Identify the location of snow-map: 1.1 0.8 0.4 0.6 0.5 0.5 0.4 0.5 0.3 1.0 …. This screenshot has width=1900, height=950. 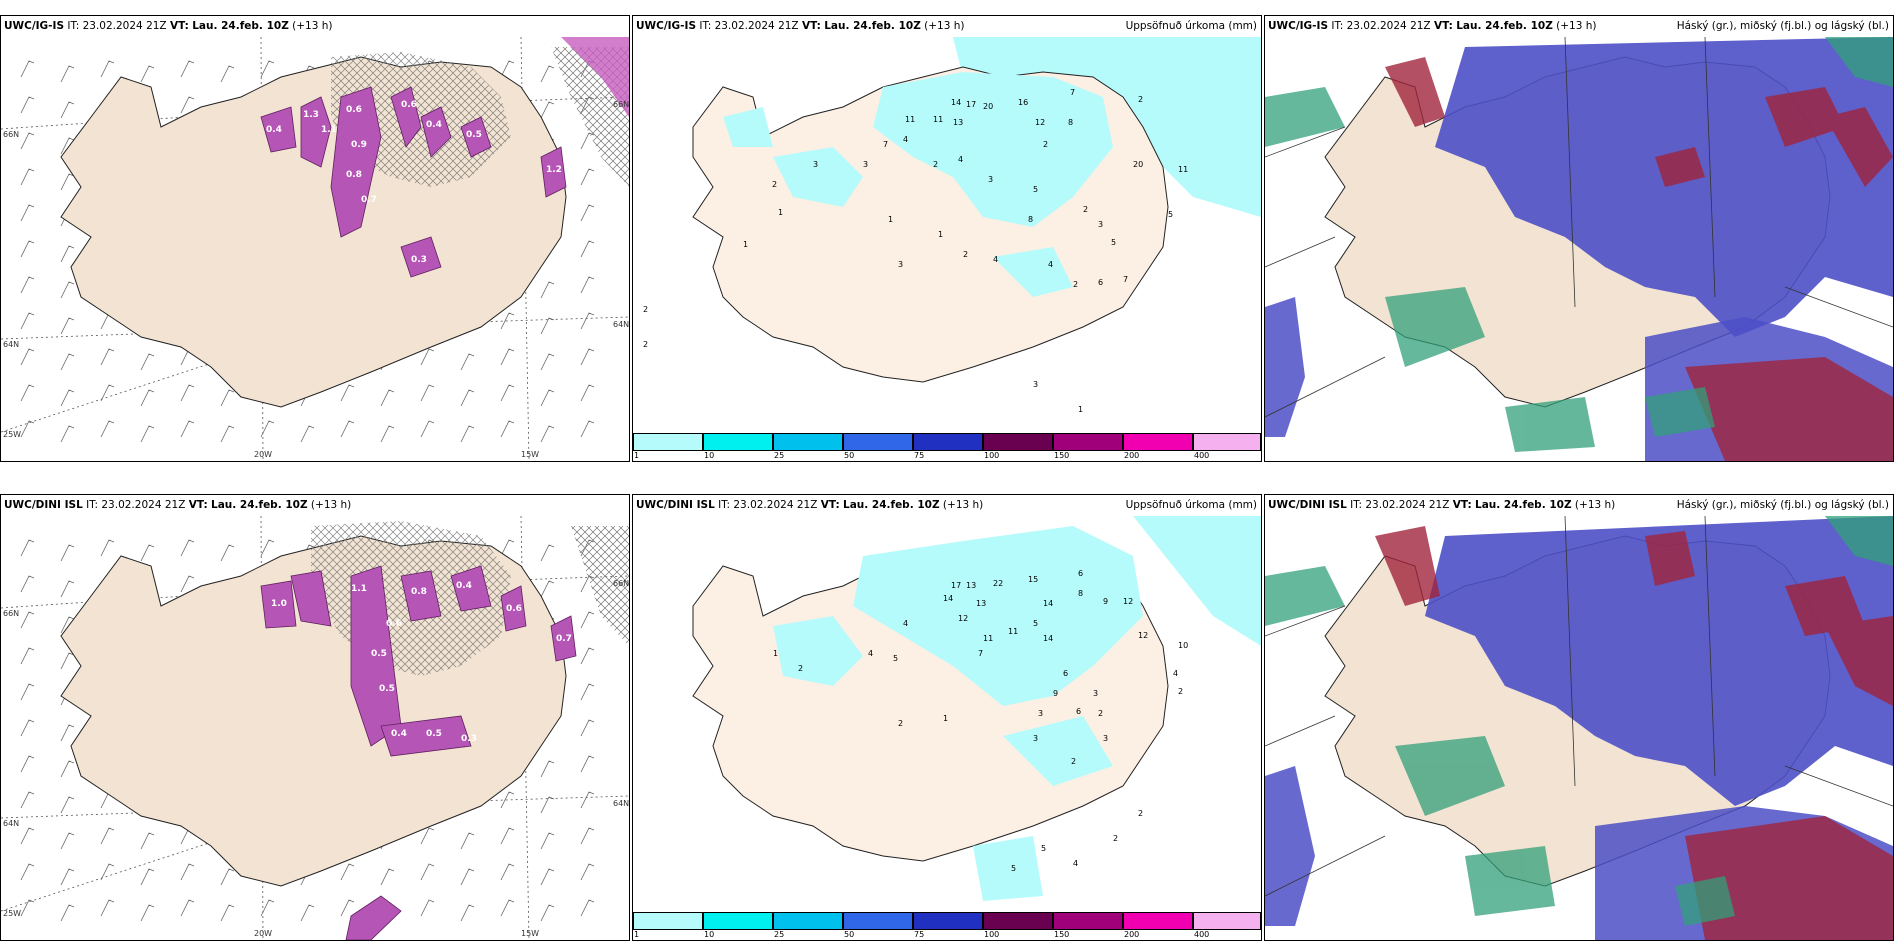
(315, 728).